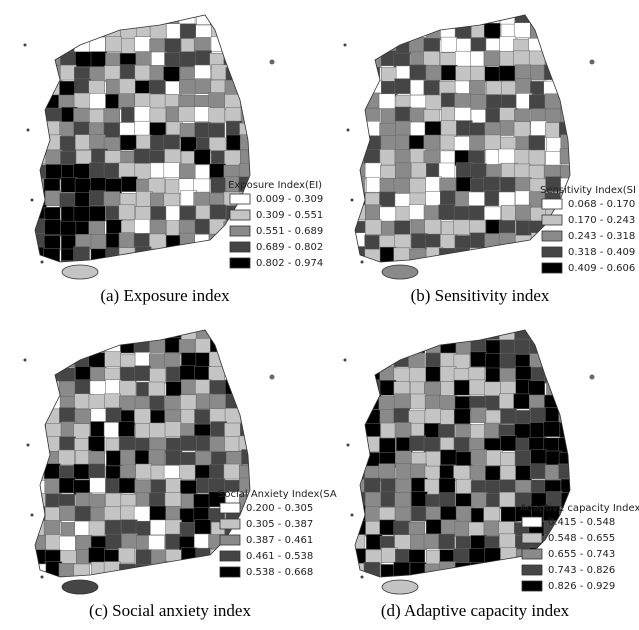  What do you see at coordinates (579, 508) in the screenshot?
I see `legend-title: Adaptive capacity Index(A` at bounding box center [579, 508].